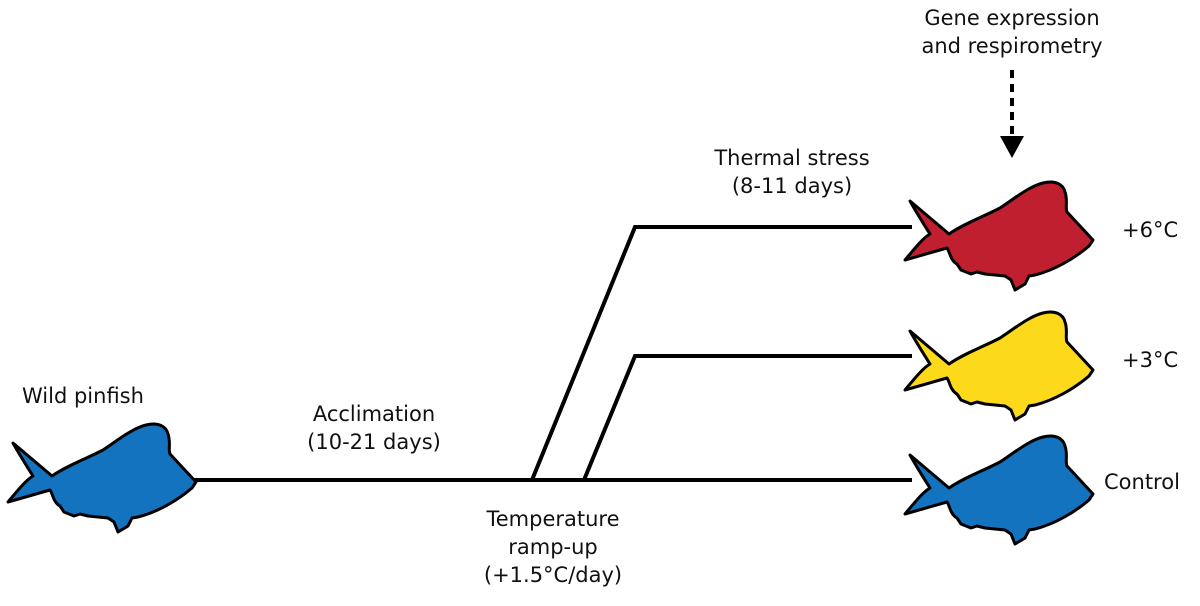  Describe the element at coordinates (553, 519) in the screenshot. I see `ramp-line1: Temperature` at that location.